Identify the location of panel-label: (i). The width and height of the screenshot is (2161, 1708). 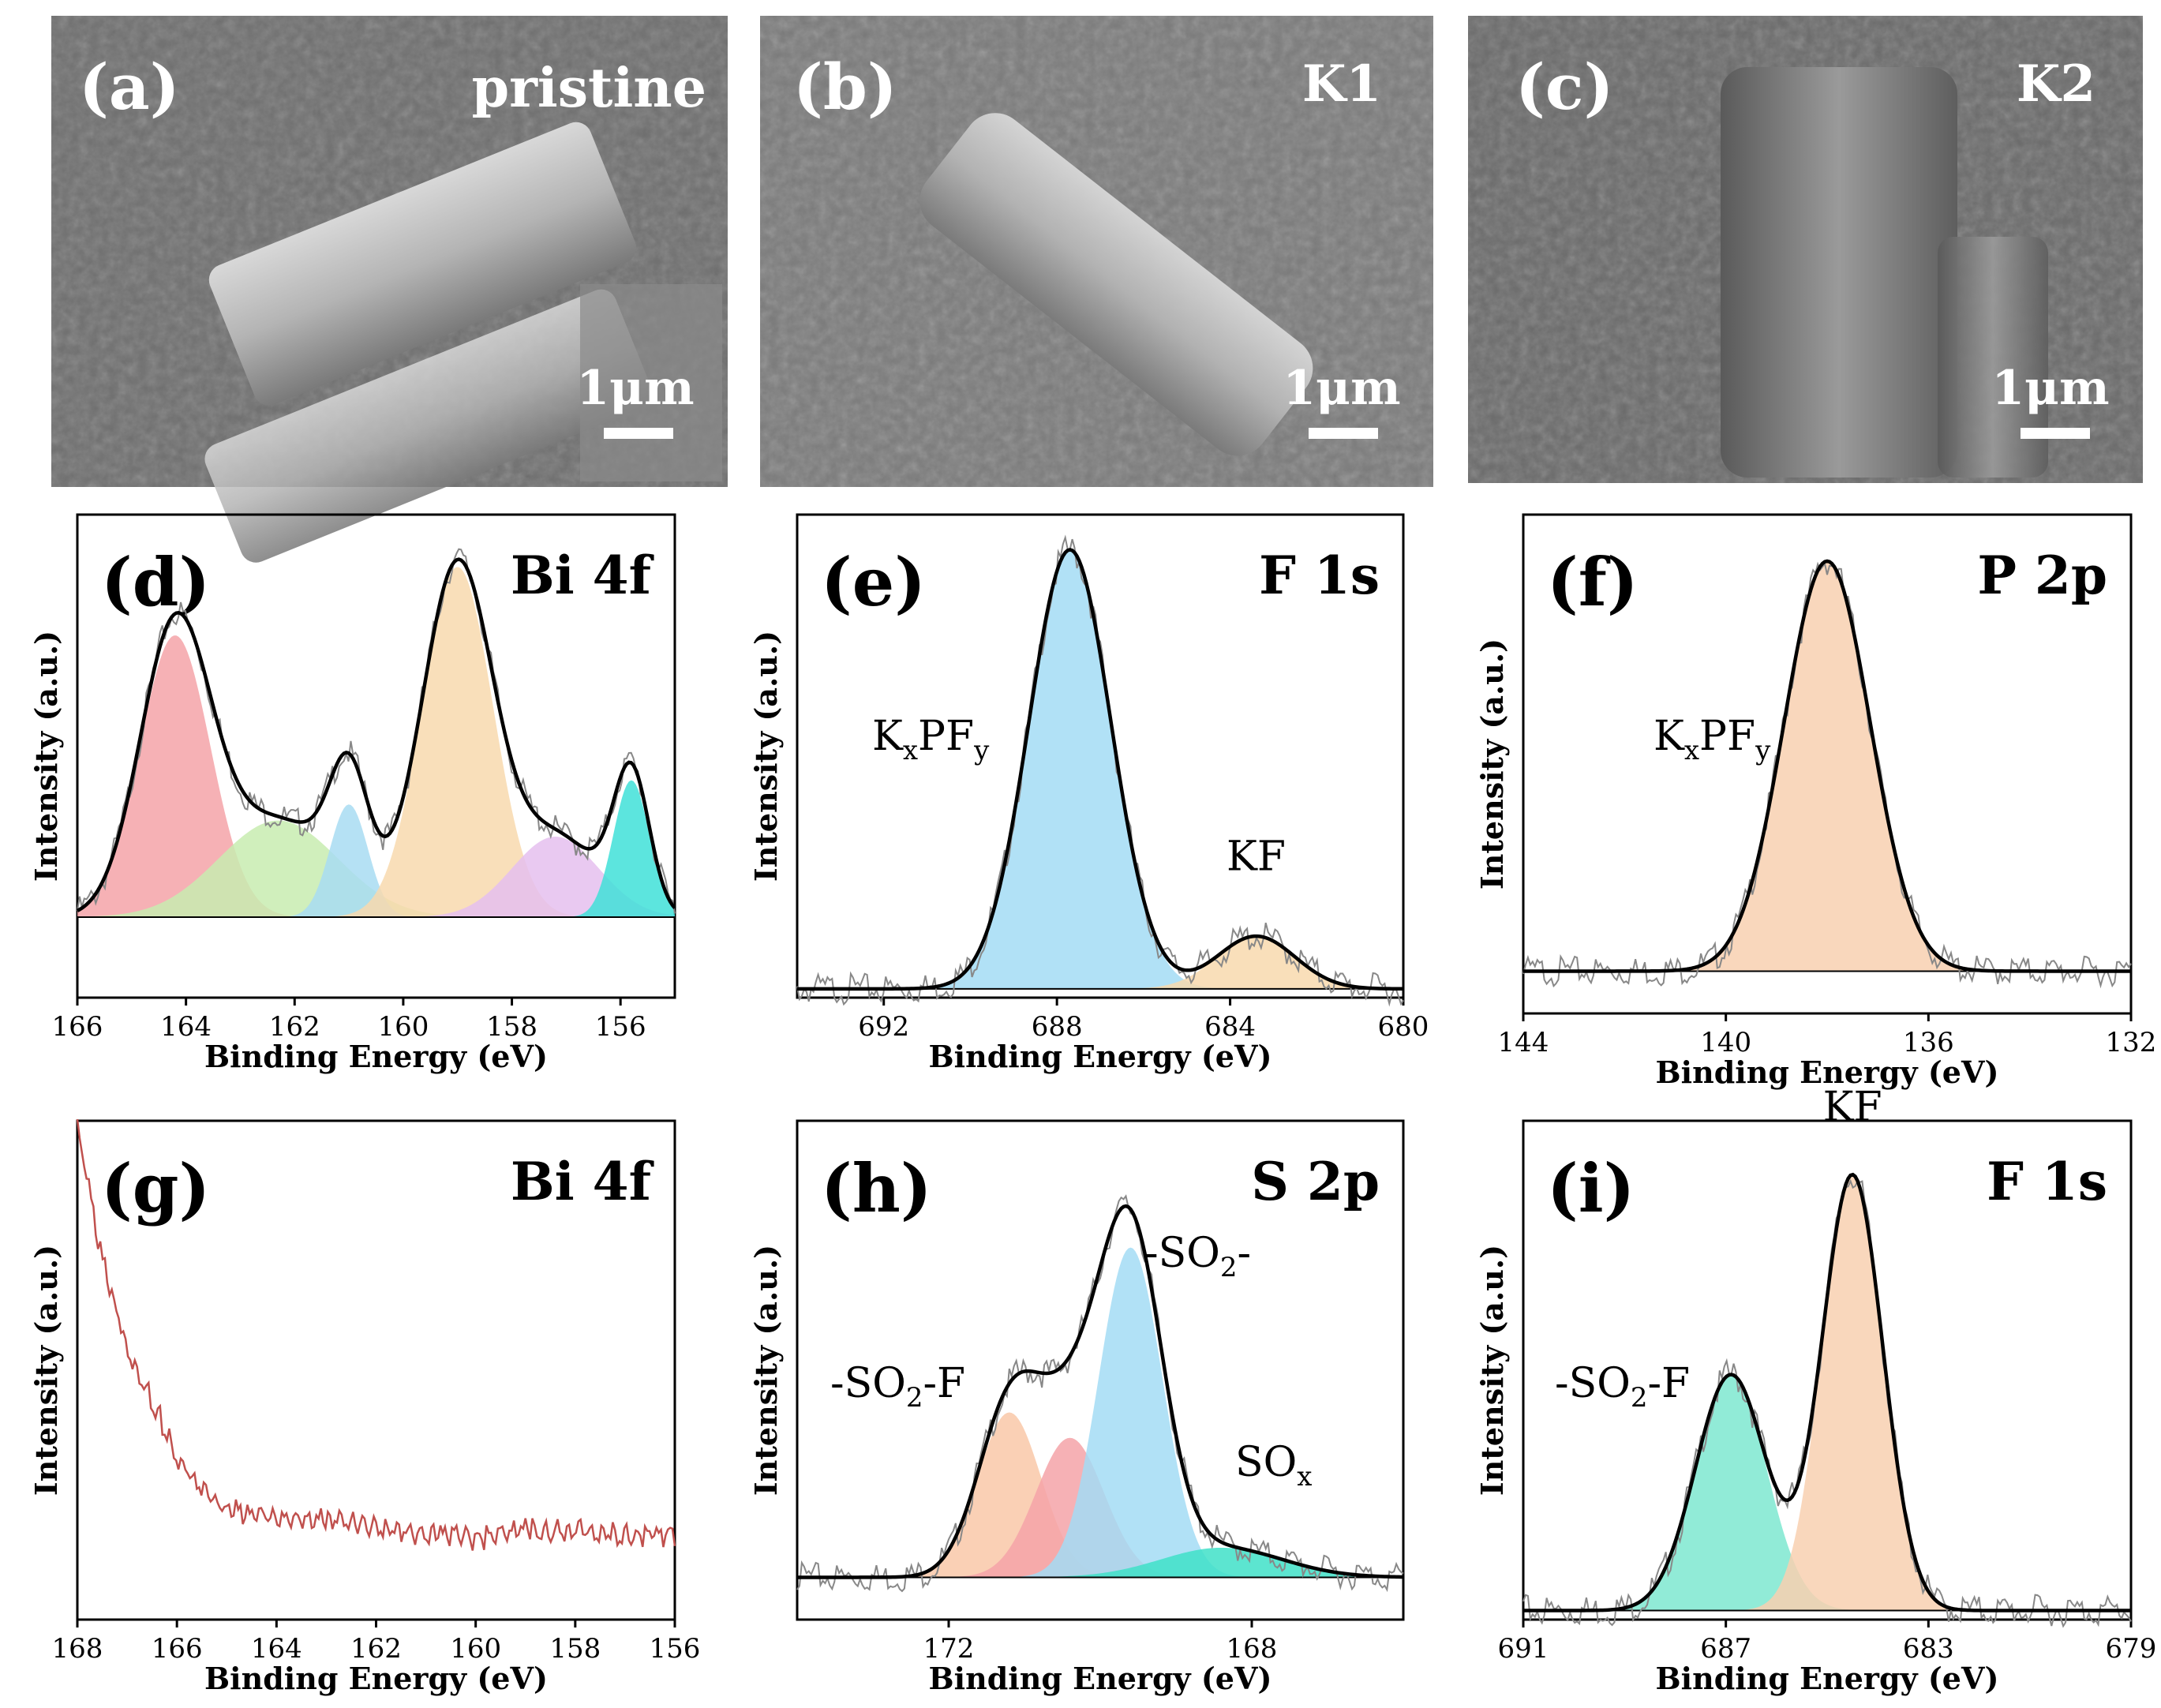
(1591, 1188).